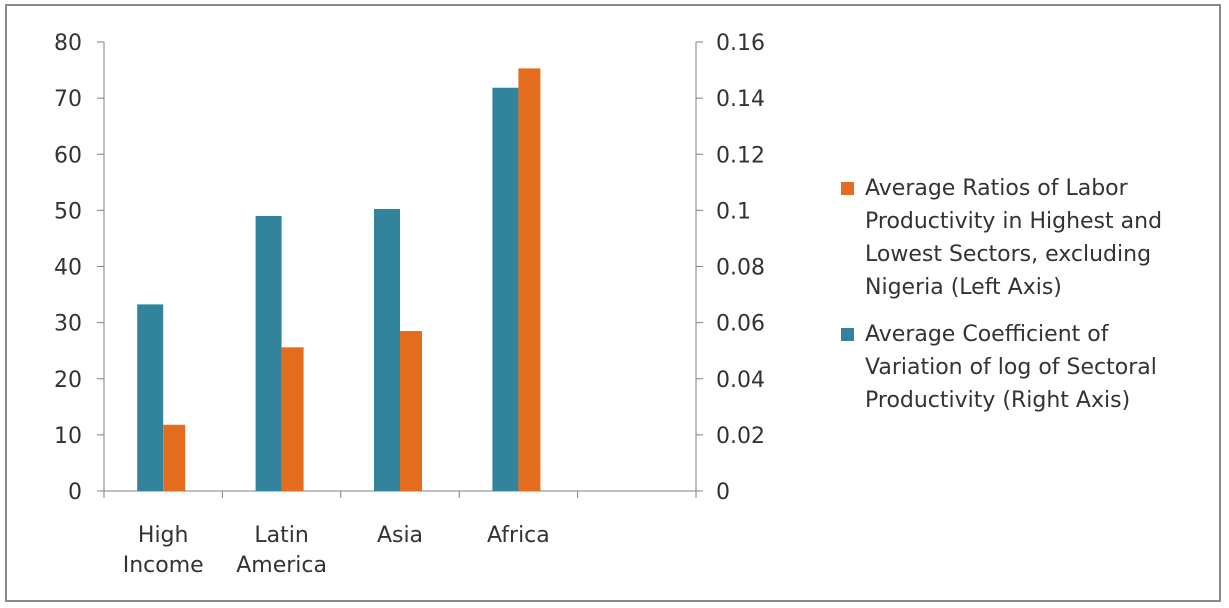 The image size is (1229, 608). I want to click on right-tick-label: 0.06, so click(740, 324).